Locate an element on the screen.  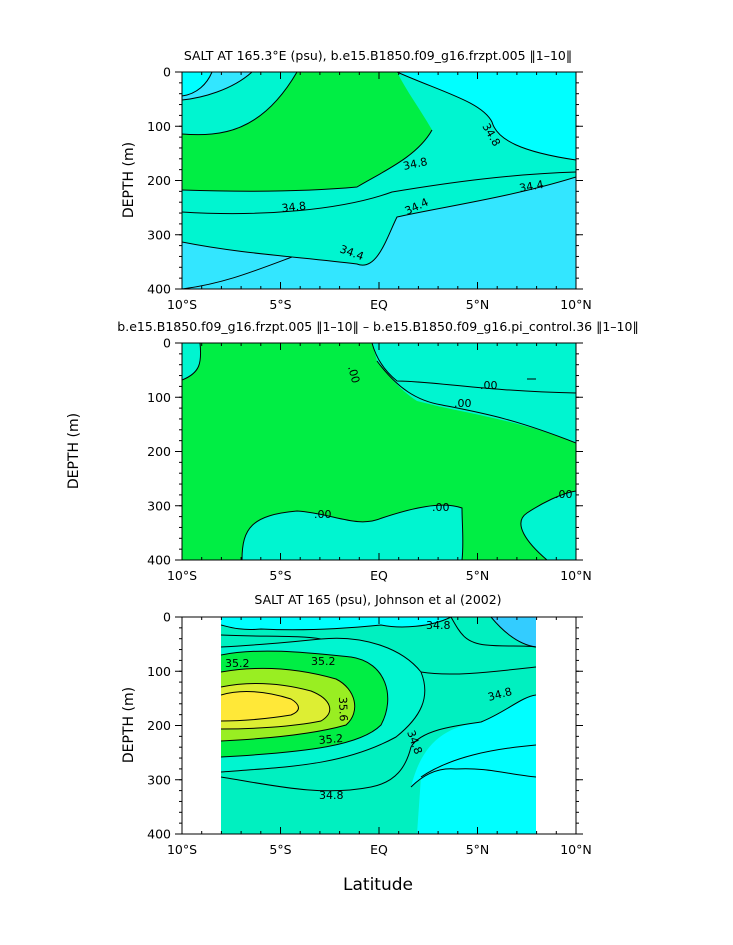
panel-3-ytick-label: 300 is located at coordinates (159, 779).